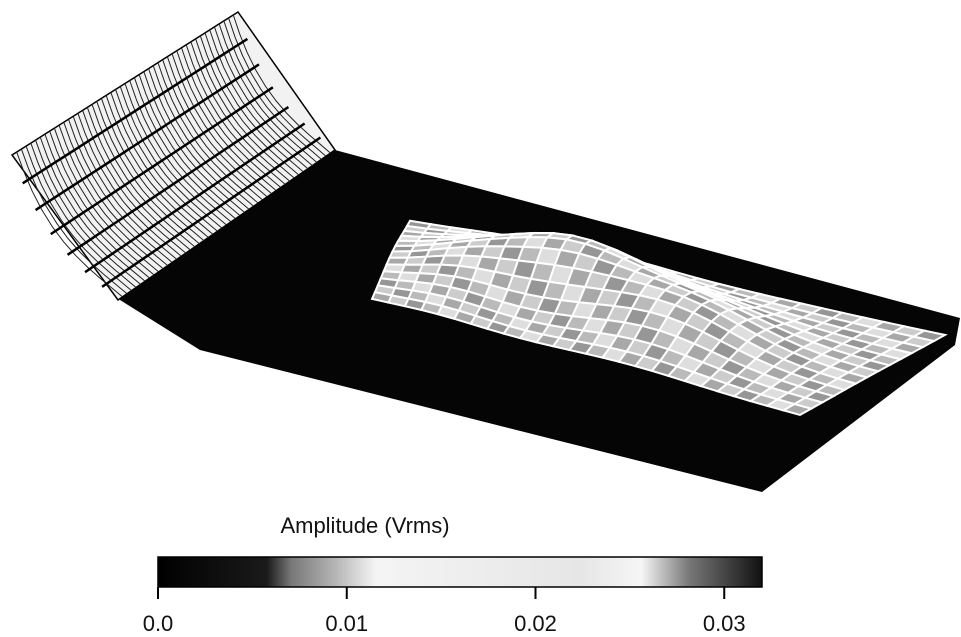  Describe the element at coordinates (460, 572) in the screenshot. I see `colorbar` at that location.